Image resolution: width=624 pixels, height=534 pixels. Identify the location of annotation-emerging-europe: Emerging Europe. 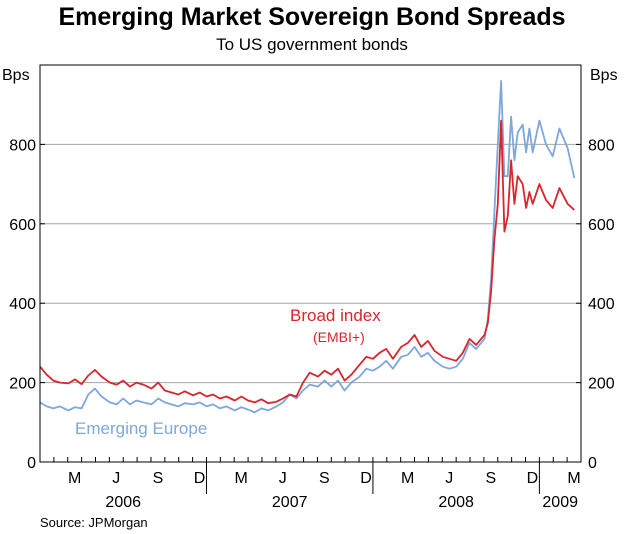
(141, 428).